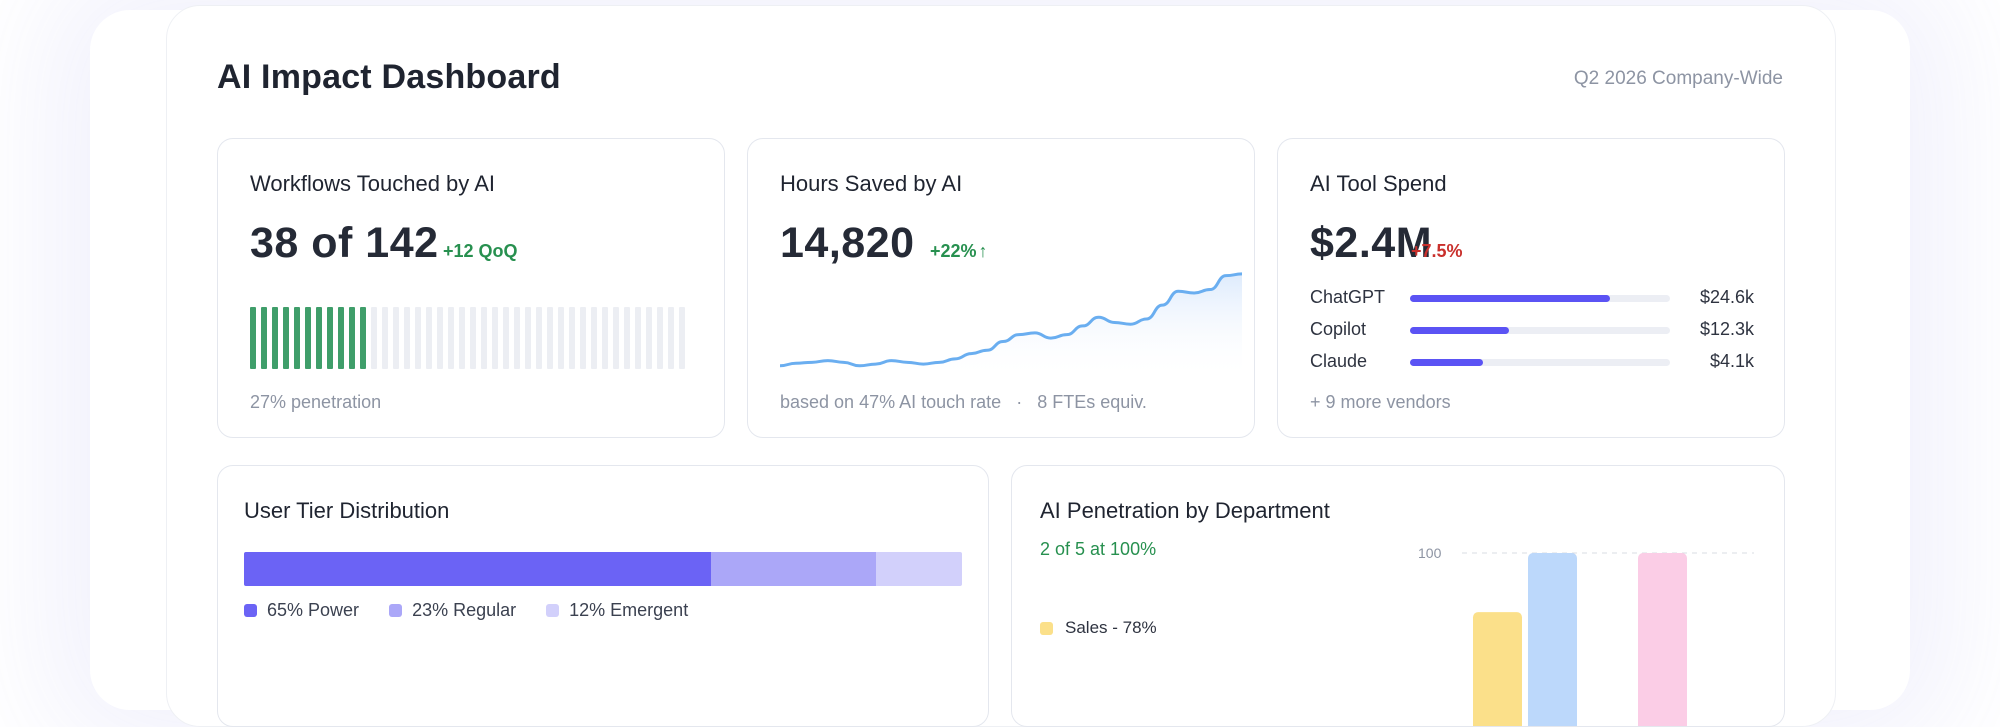  I want to click on more-vendors-link: + 9 more vendors, so click(1380, 402).